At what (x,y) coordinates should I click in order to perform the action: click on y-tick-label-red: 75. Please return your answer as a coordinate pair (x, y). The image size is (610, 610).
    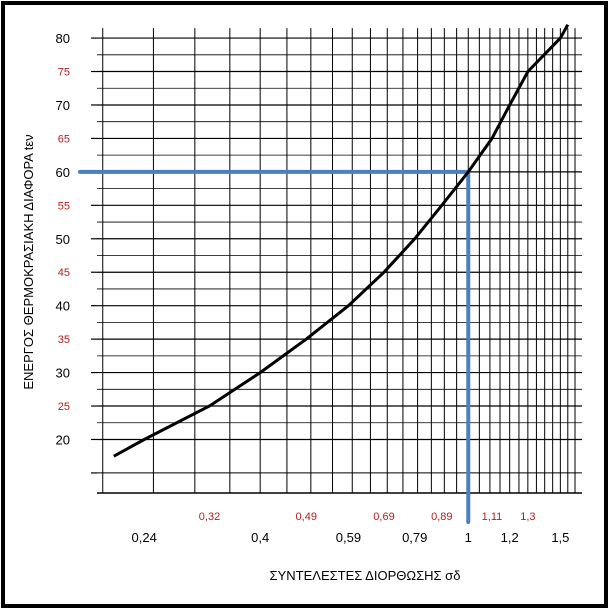
    Looking at the image, I should click on (64, 73).